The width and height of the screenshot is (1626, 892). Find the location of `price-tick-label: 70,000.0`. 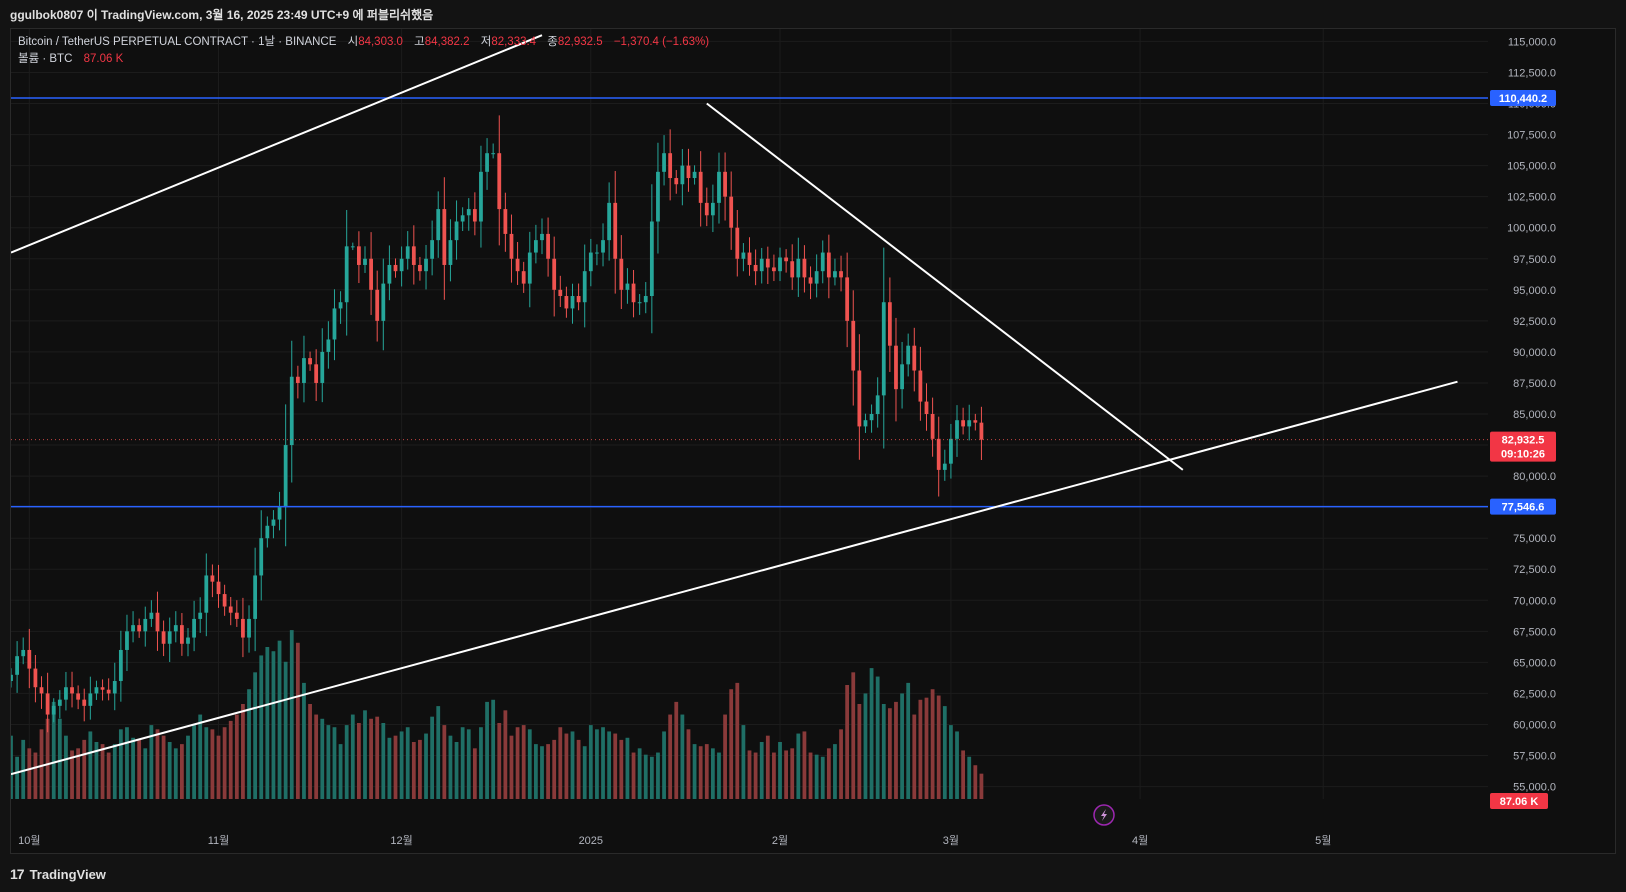

price-tick-label: 70,000.0 is located at coordinates (1534, 601).